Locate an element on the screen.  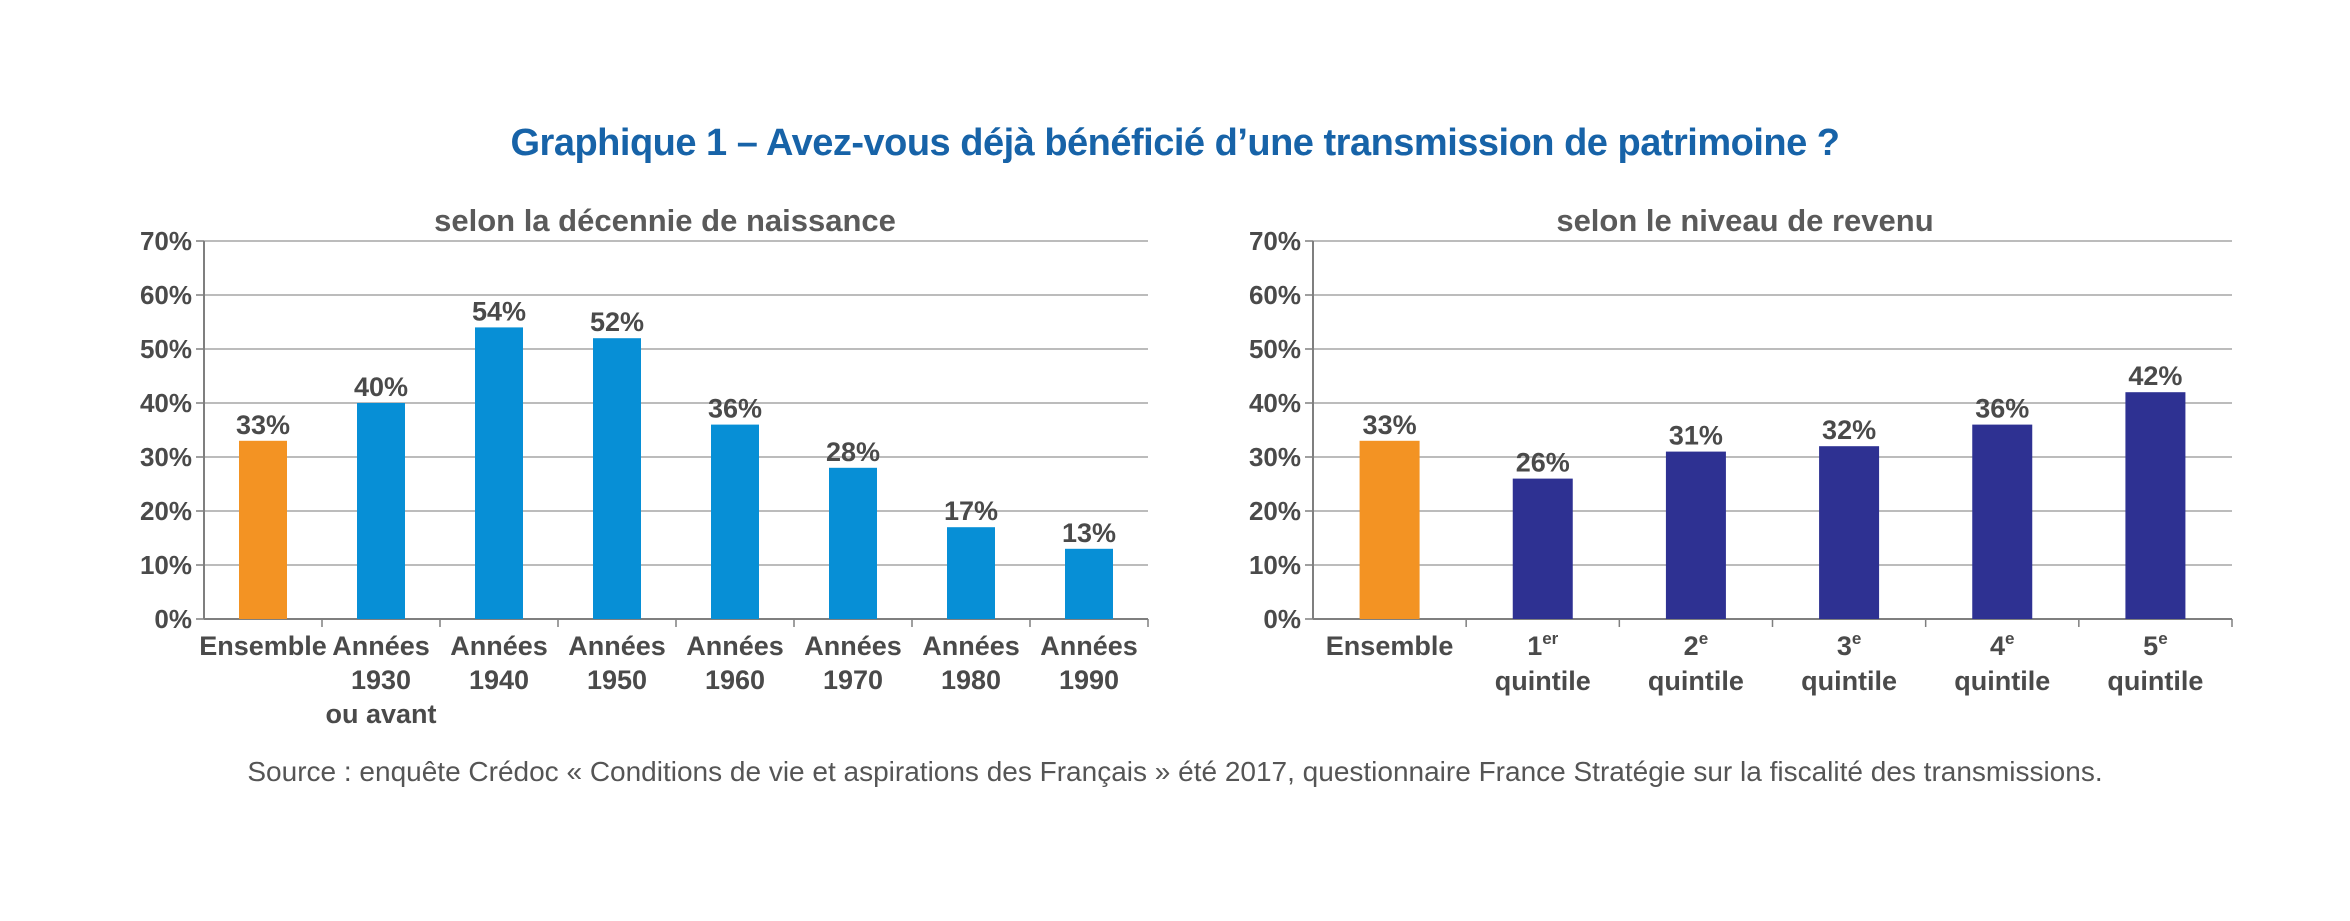
category-label-line: 1950 is located at coordinates (617, 680).